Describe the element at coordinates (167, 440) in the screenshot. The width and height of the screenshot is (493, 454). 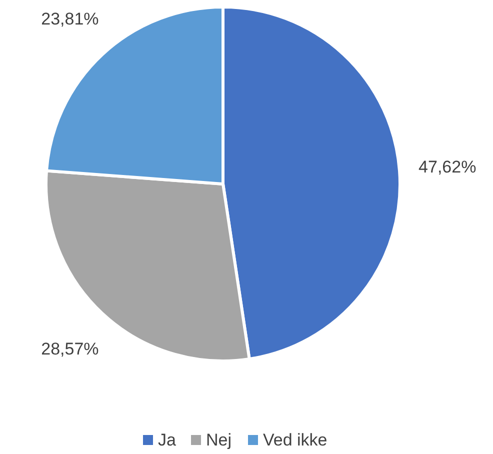
I see `legend-label: Ja` at that location.